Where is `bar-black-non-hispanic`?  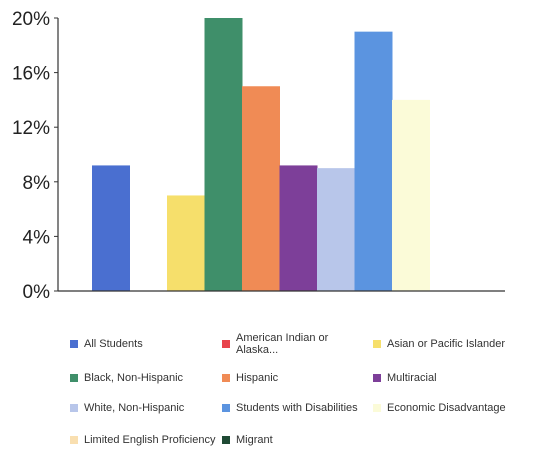
bar-black-non-hispanic is located at coordinates (223, 154).